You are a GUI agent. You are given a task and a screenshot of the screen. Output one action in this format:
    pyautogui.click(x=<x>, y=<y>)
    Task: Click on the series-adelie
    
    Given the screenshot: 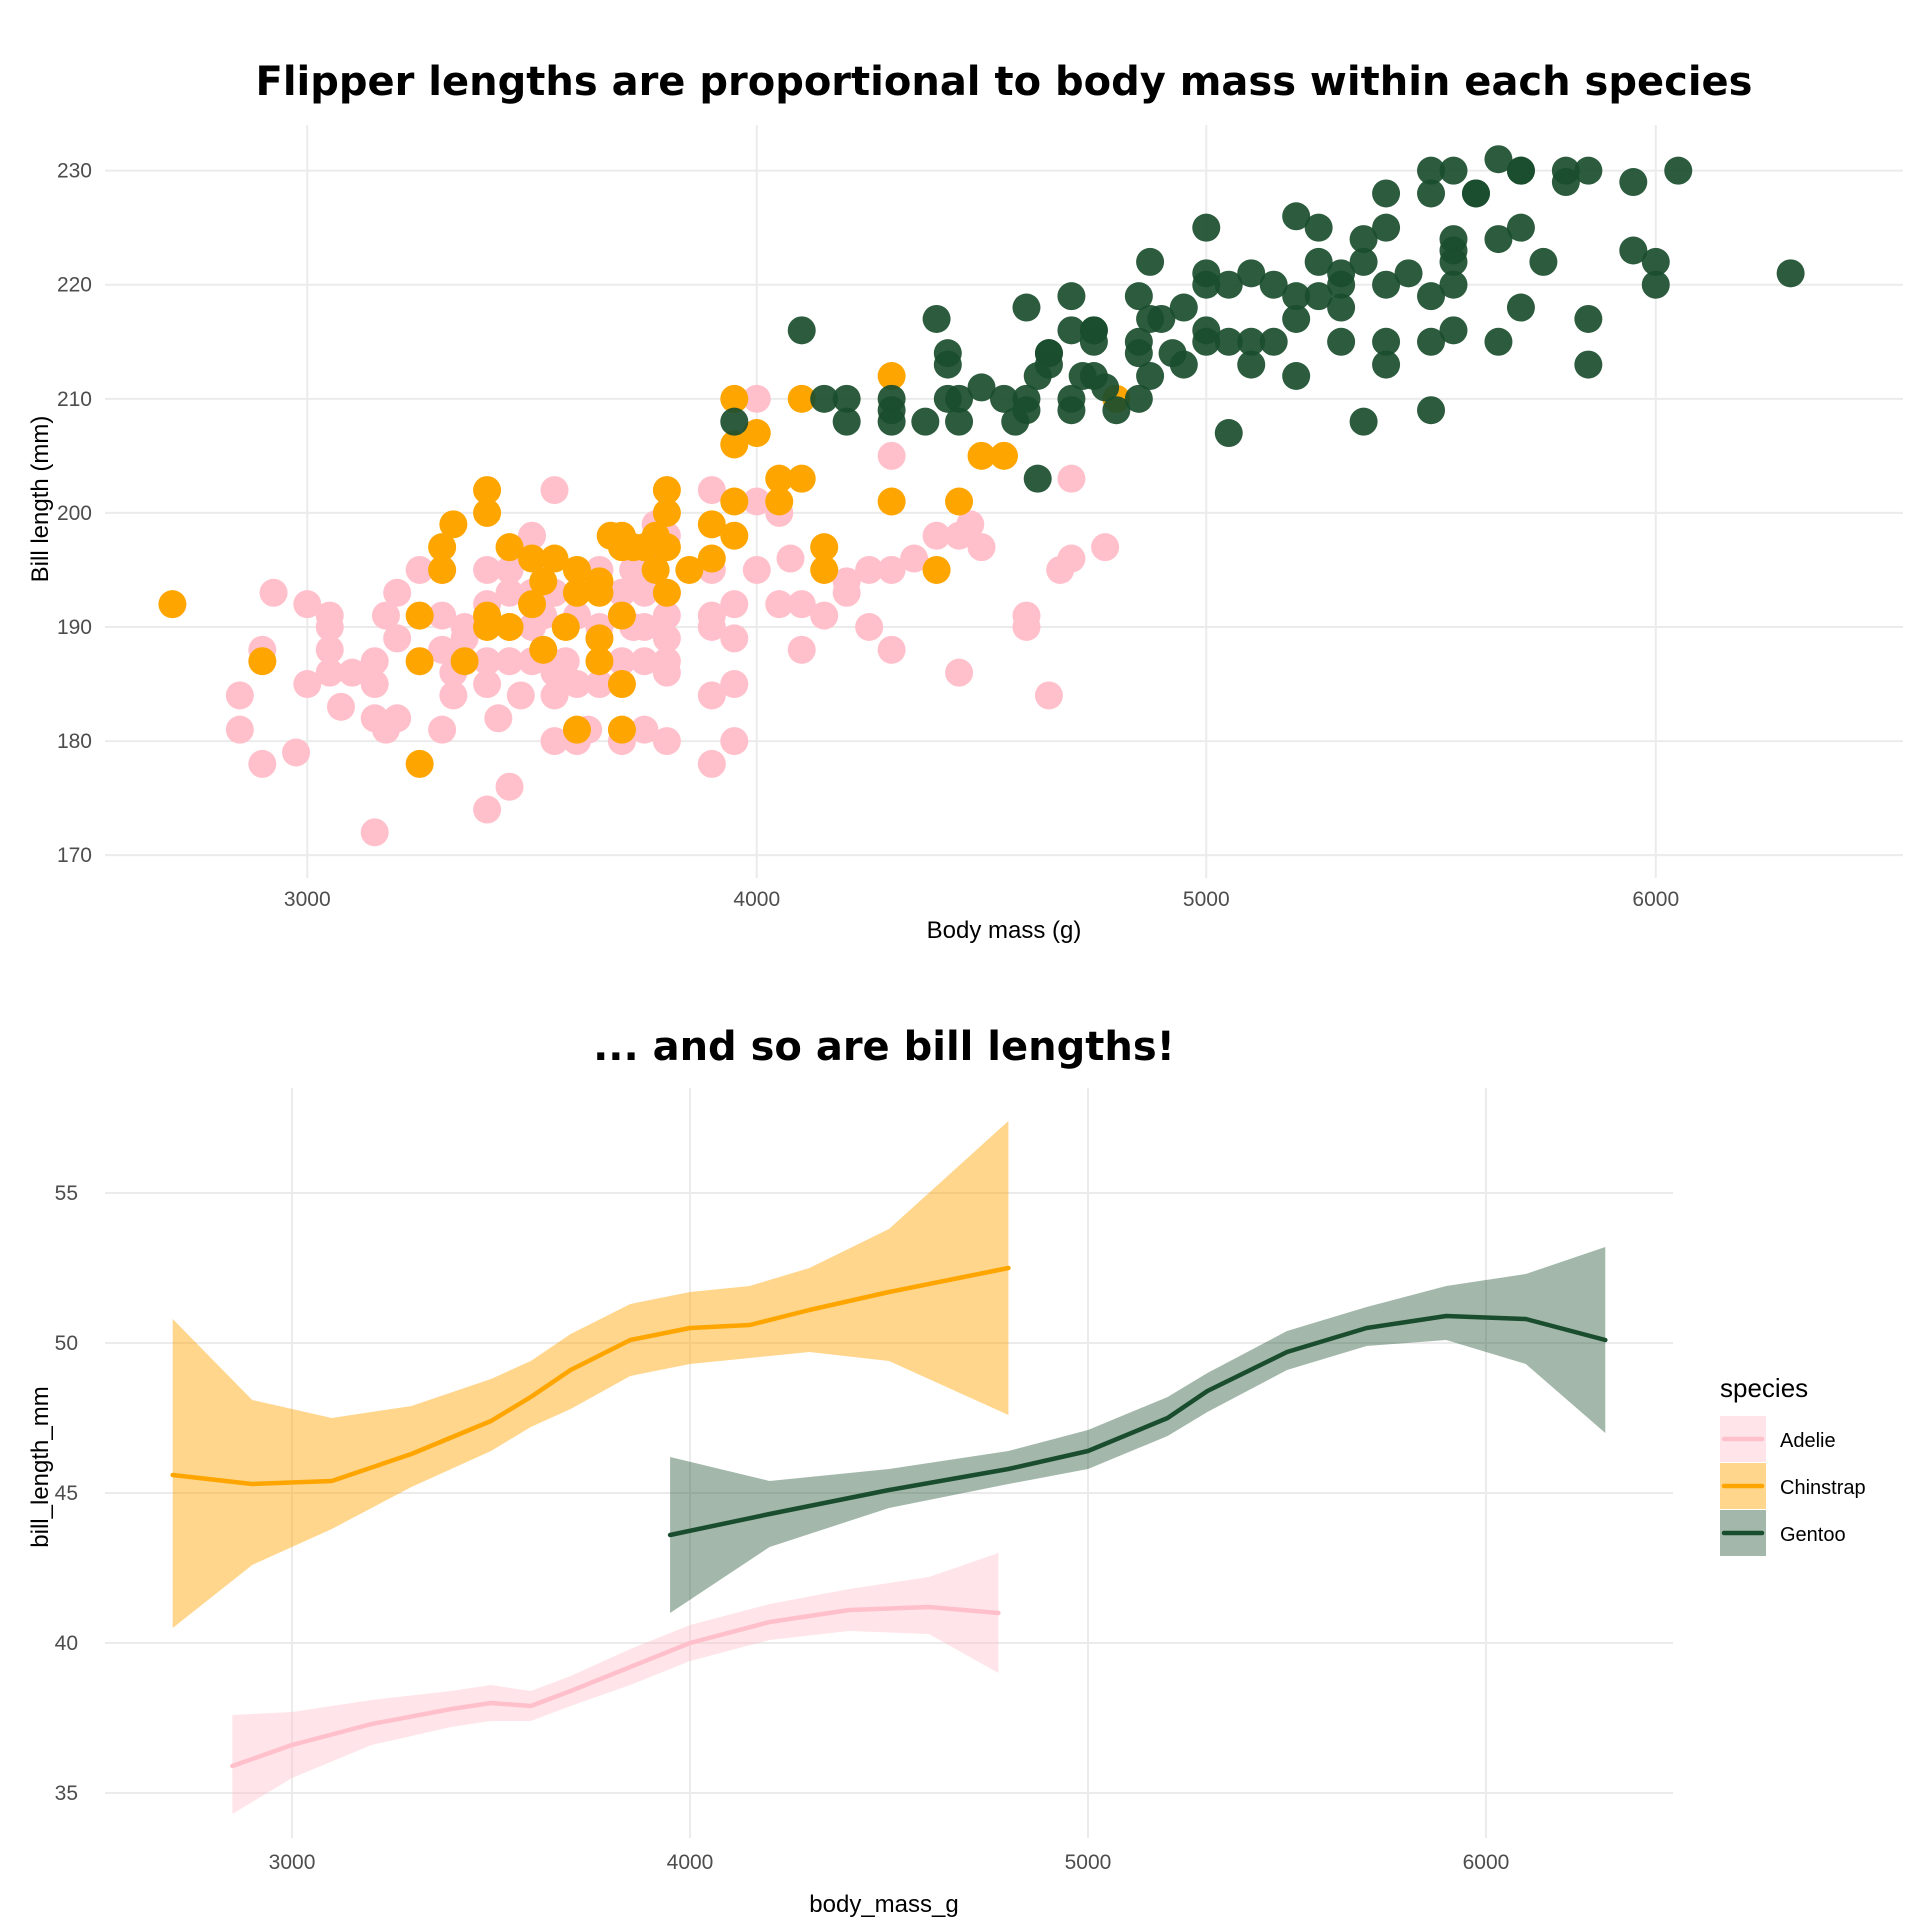 What is the action you would take?
    pyautogui.click(x=615, y=1683)
    